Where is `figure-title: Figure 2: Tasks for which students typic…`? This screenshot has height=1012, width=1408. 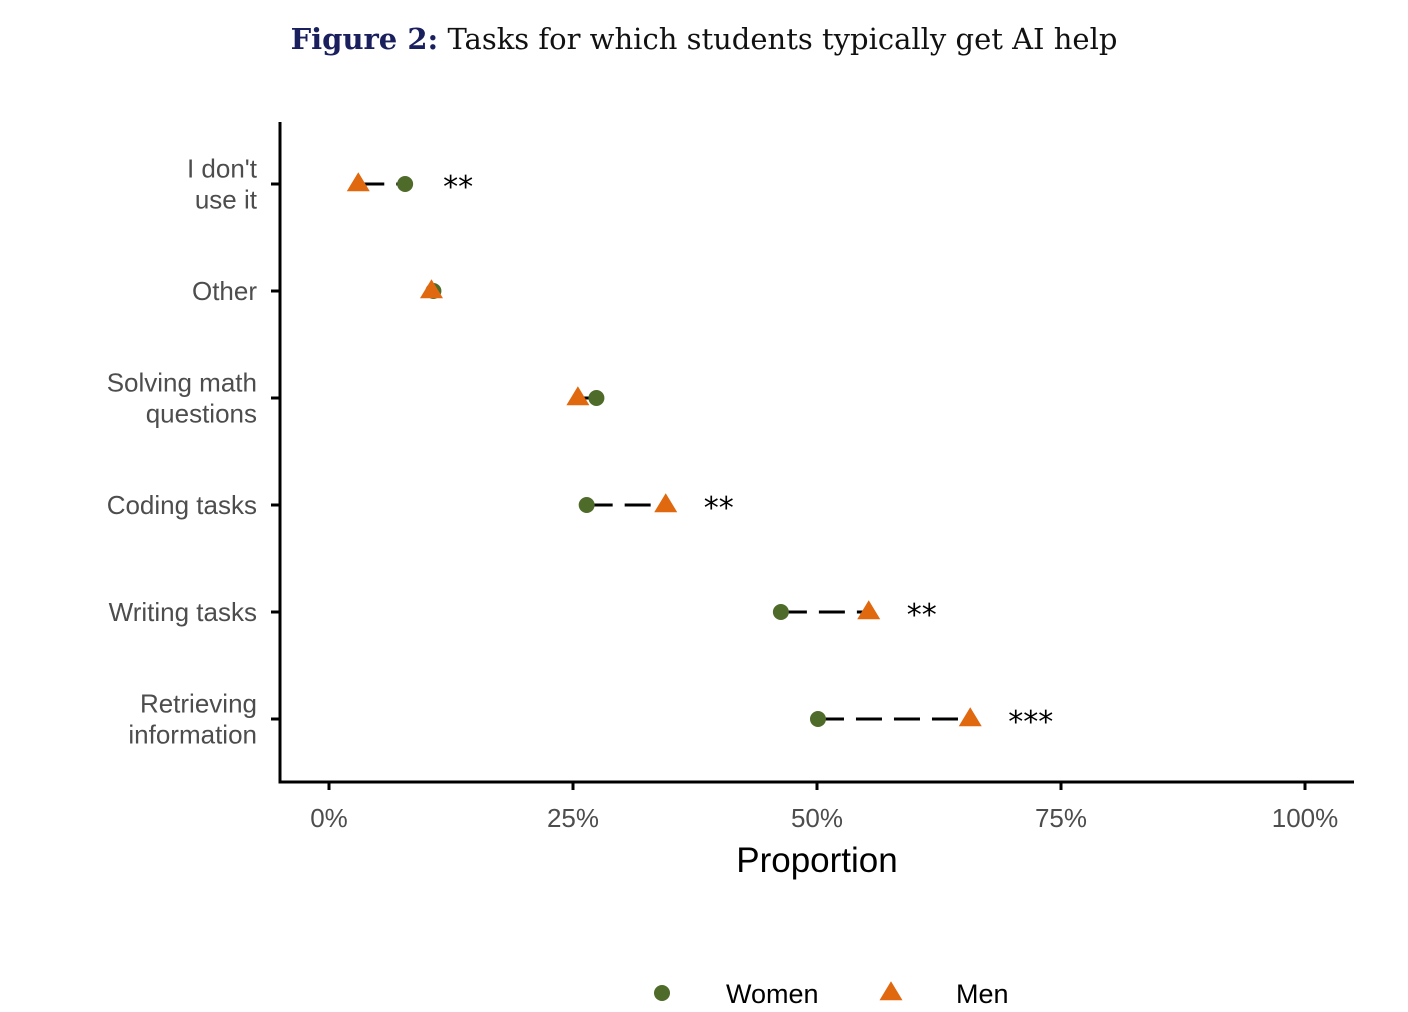 figure-title: Figure 2: Tasks for which students typic… is located at coordinates (704, 39).